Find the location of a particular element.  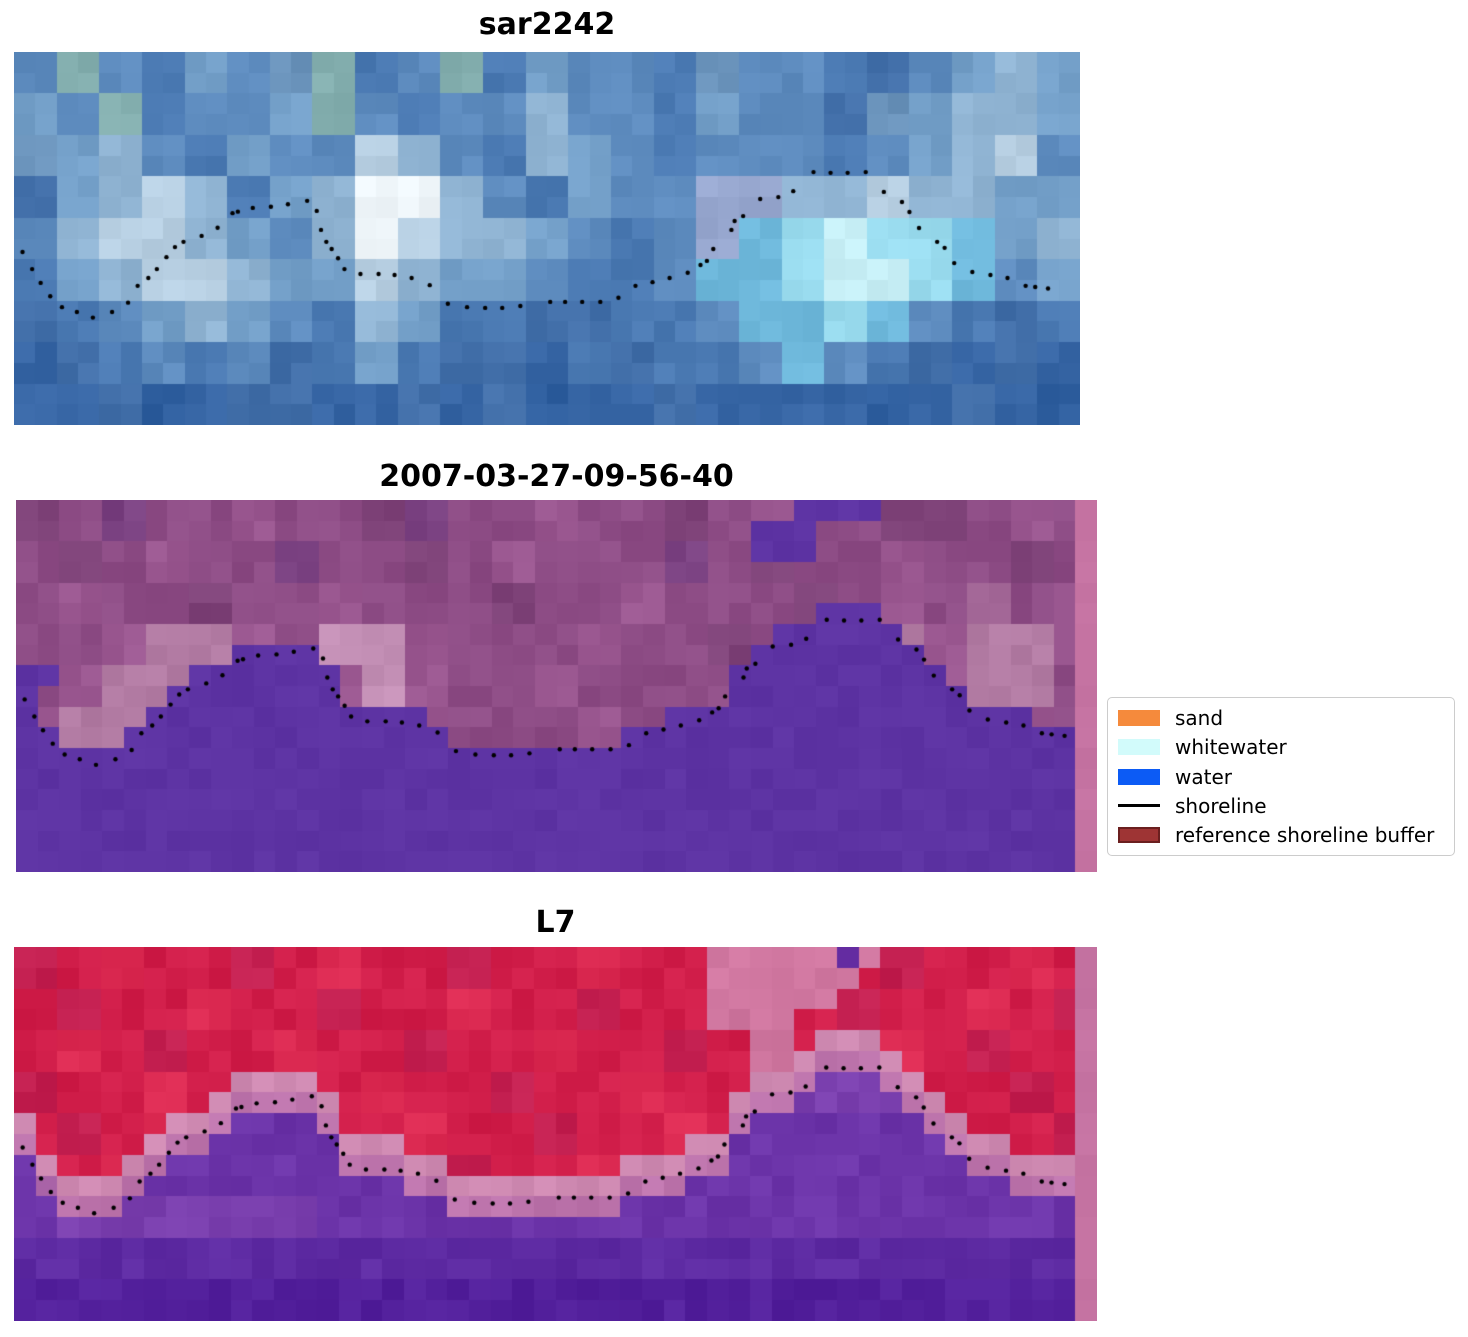

legend-item-reference-buffer: reference shoreline buffer is located at coordinates (1281, 835).